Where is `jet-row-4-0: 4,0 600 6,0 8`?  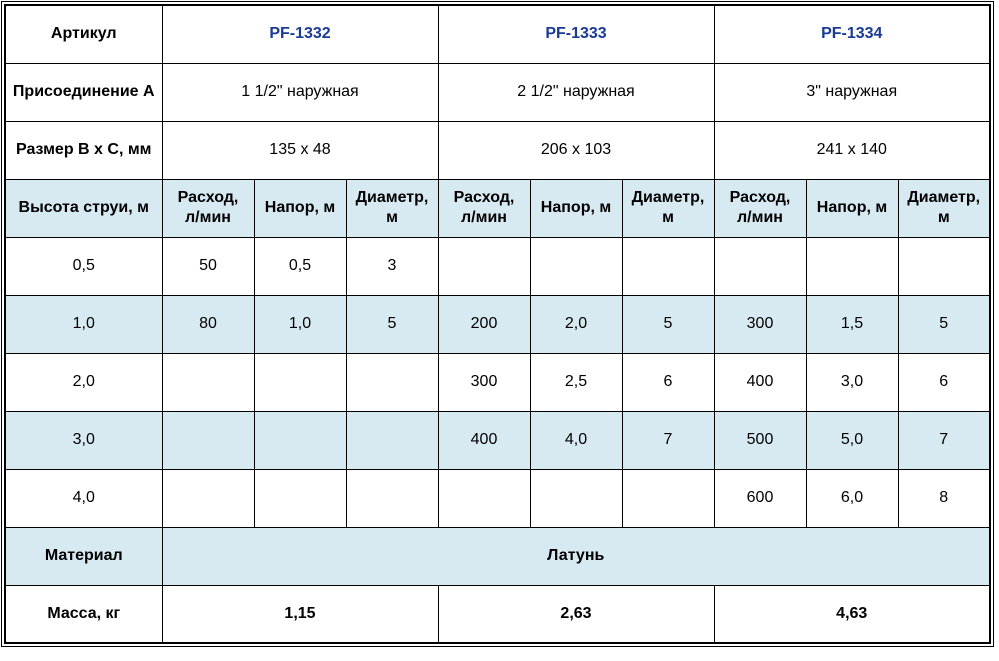 jet-row-4-0: 4,0 600 6,0 8 is located at coordinates (497, 498).